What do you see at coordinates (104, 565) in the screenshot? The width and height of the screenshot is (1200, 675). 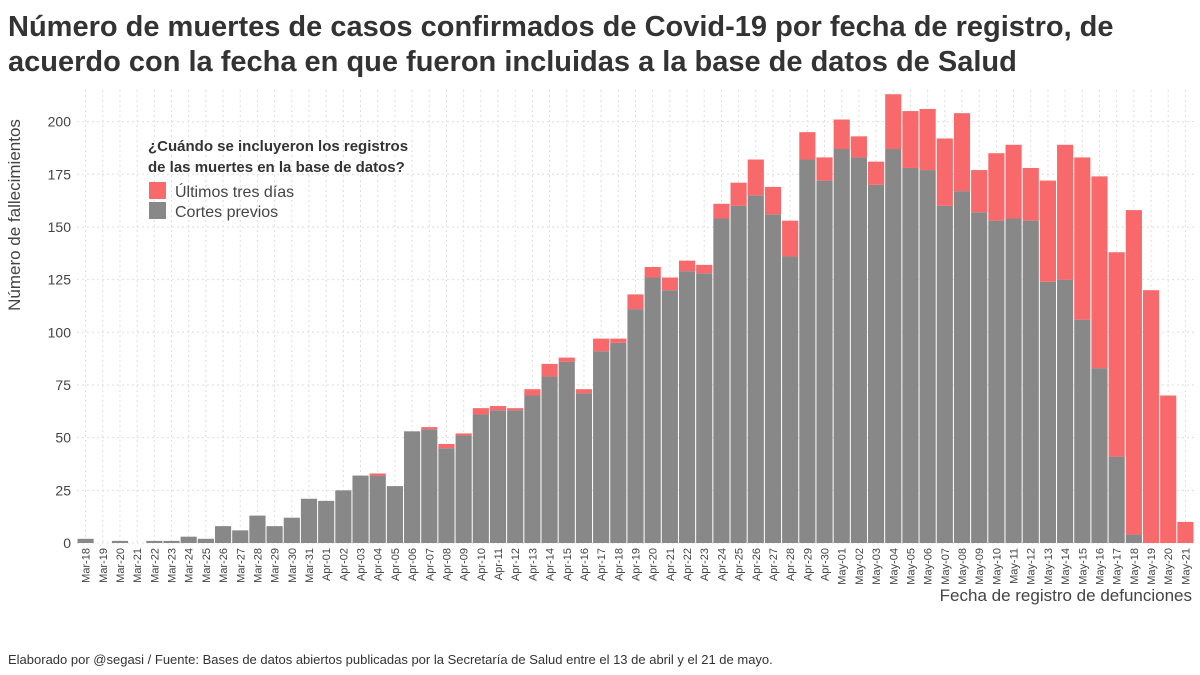 I see `x-tick-label-Mar-19: Mar-19` at bounding box center [104, 565].